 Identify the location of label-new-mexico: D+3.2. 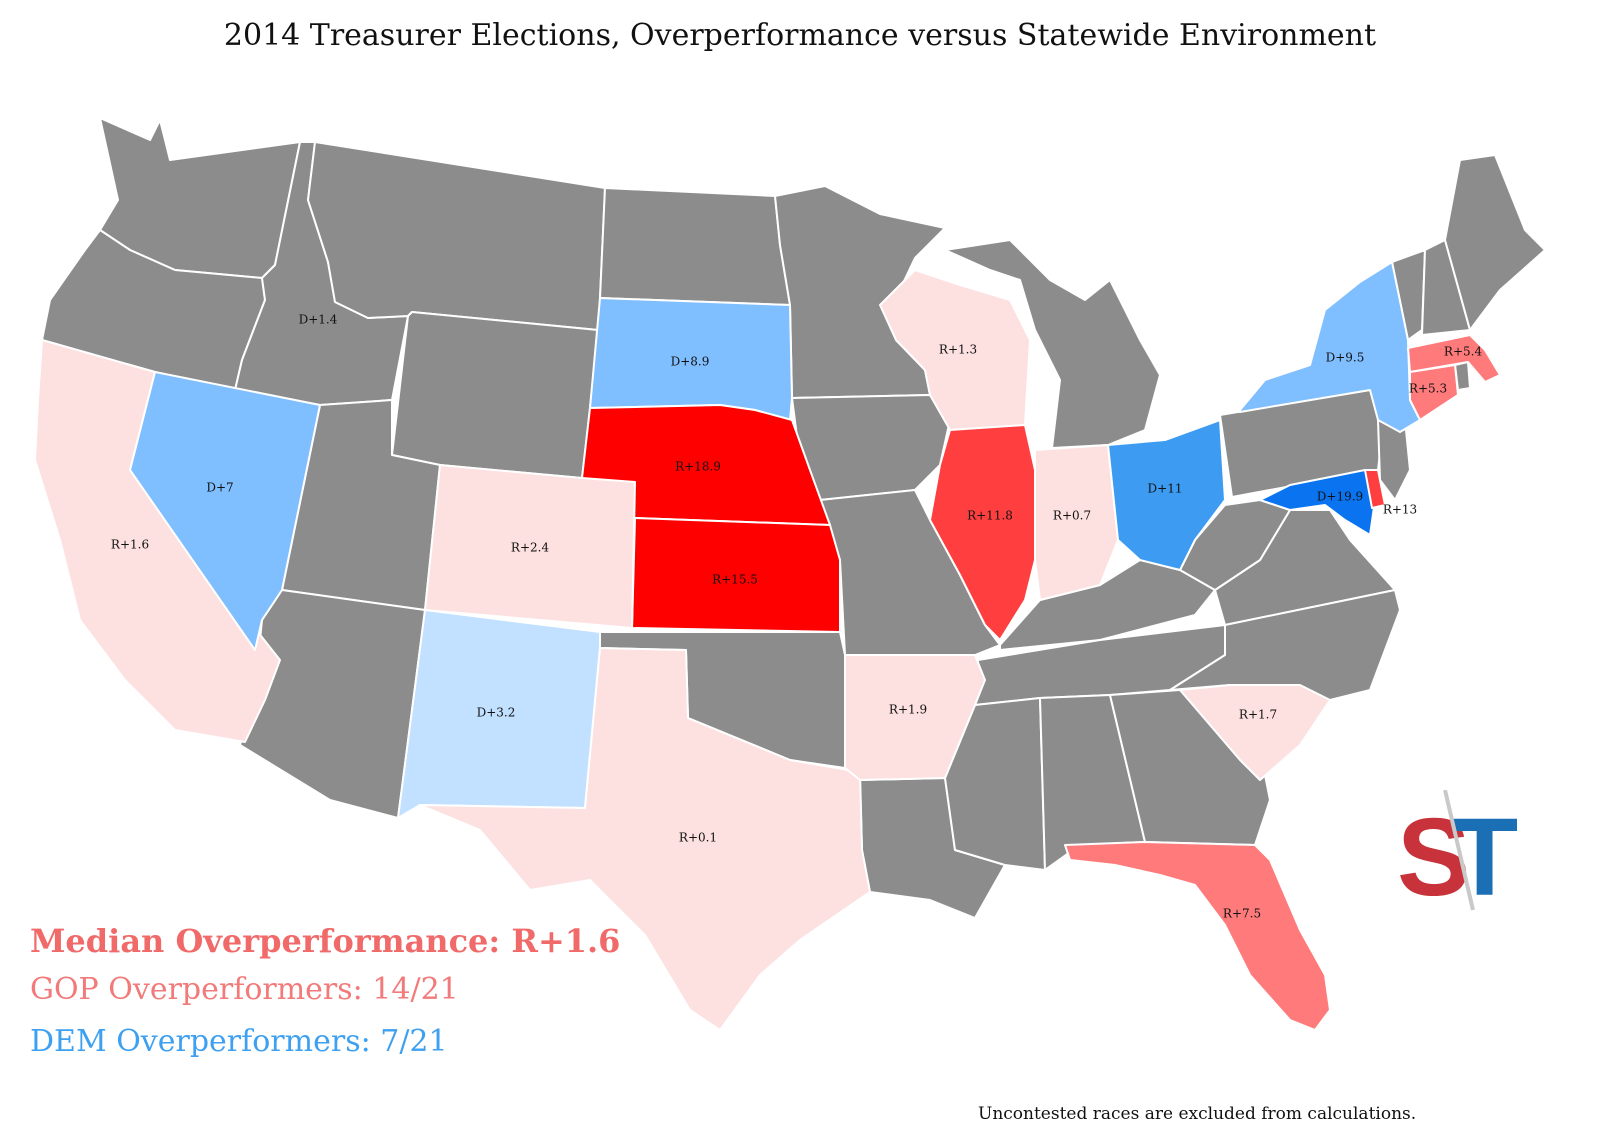
(496, 713).